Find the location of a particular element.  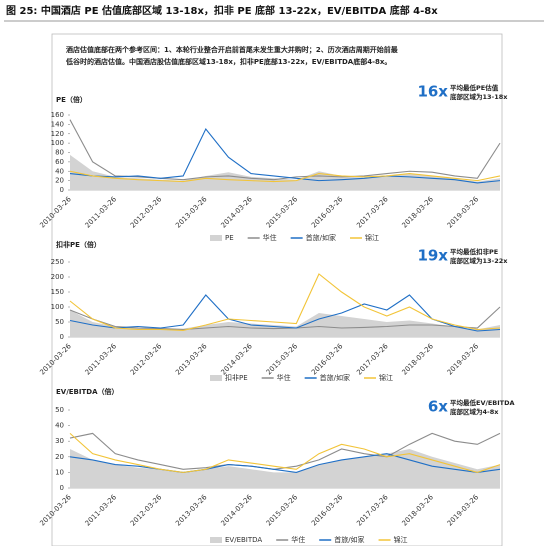

y-tick-label: 140 is located at coordinates (57, 124).